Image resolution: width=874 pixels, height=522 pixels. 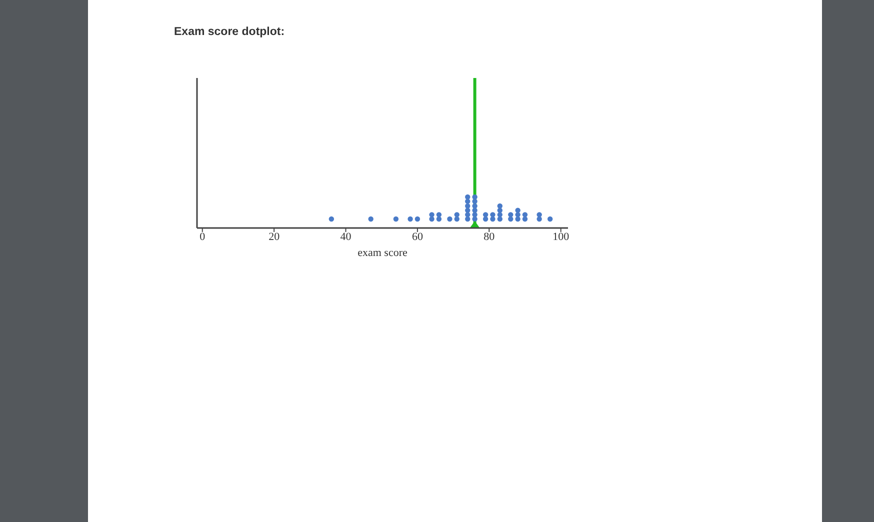 What do you see at coordinates (561, 237) in the screenshot?
I see `x-tick-label: 100` at bounding box center [561, 237].